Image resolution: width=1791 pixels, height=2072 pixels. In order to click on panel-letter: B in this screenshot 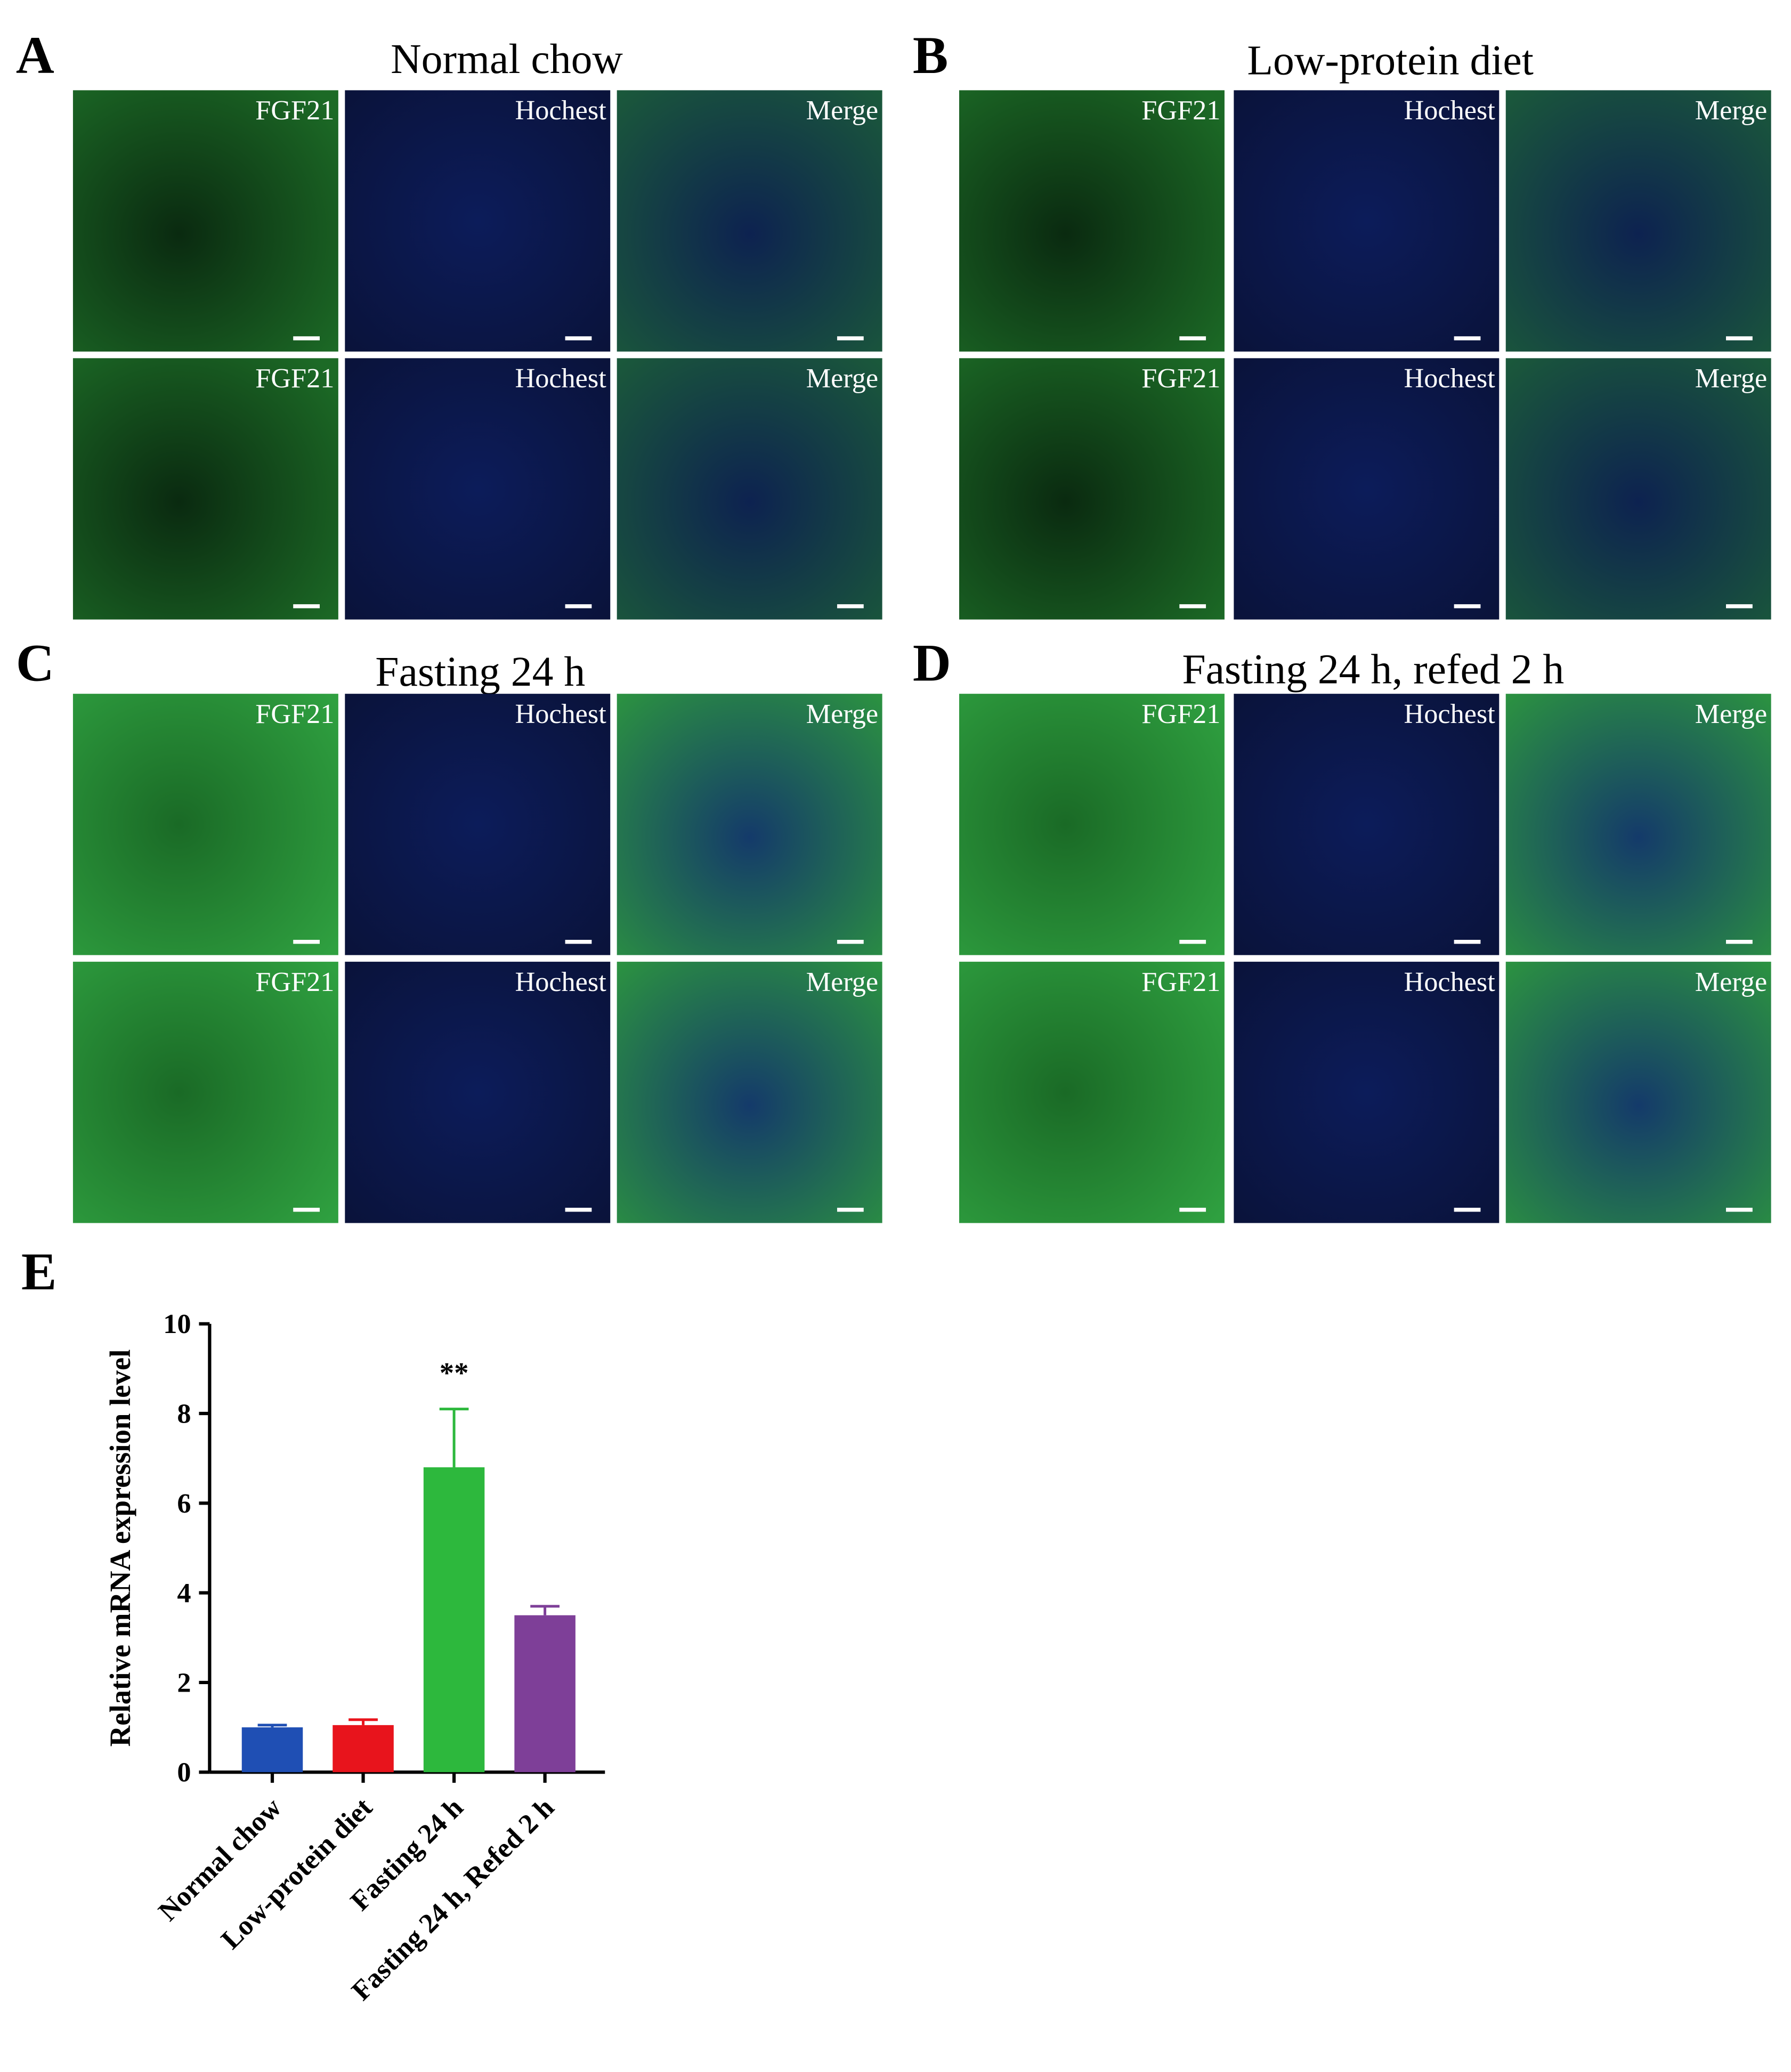, I will do `click(930, 56)`.